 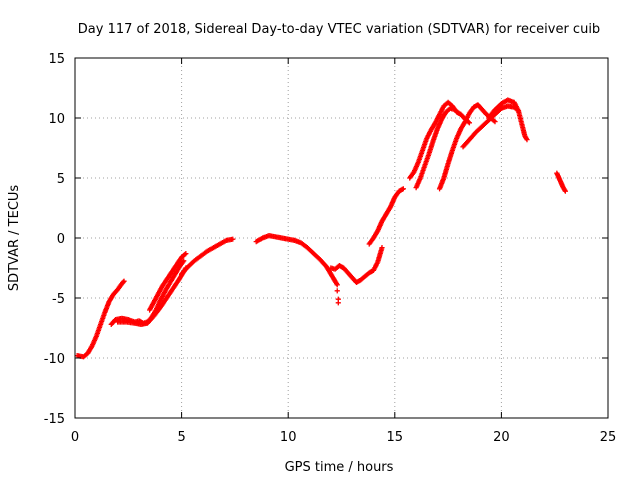 What do you see at coordinates (356, 265) in the screenshot?
I see `series-arc-g` at bounding box center [356, 265].